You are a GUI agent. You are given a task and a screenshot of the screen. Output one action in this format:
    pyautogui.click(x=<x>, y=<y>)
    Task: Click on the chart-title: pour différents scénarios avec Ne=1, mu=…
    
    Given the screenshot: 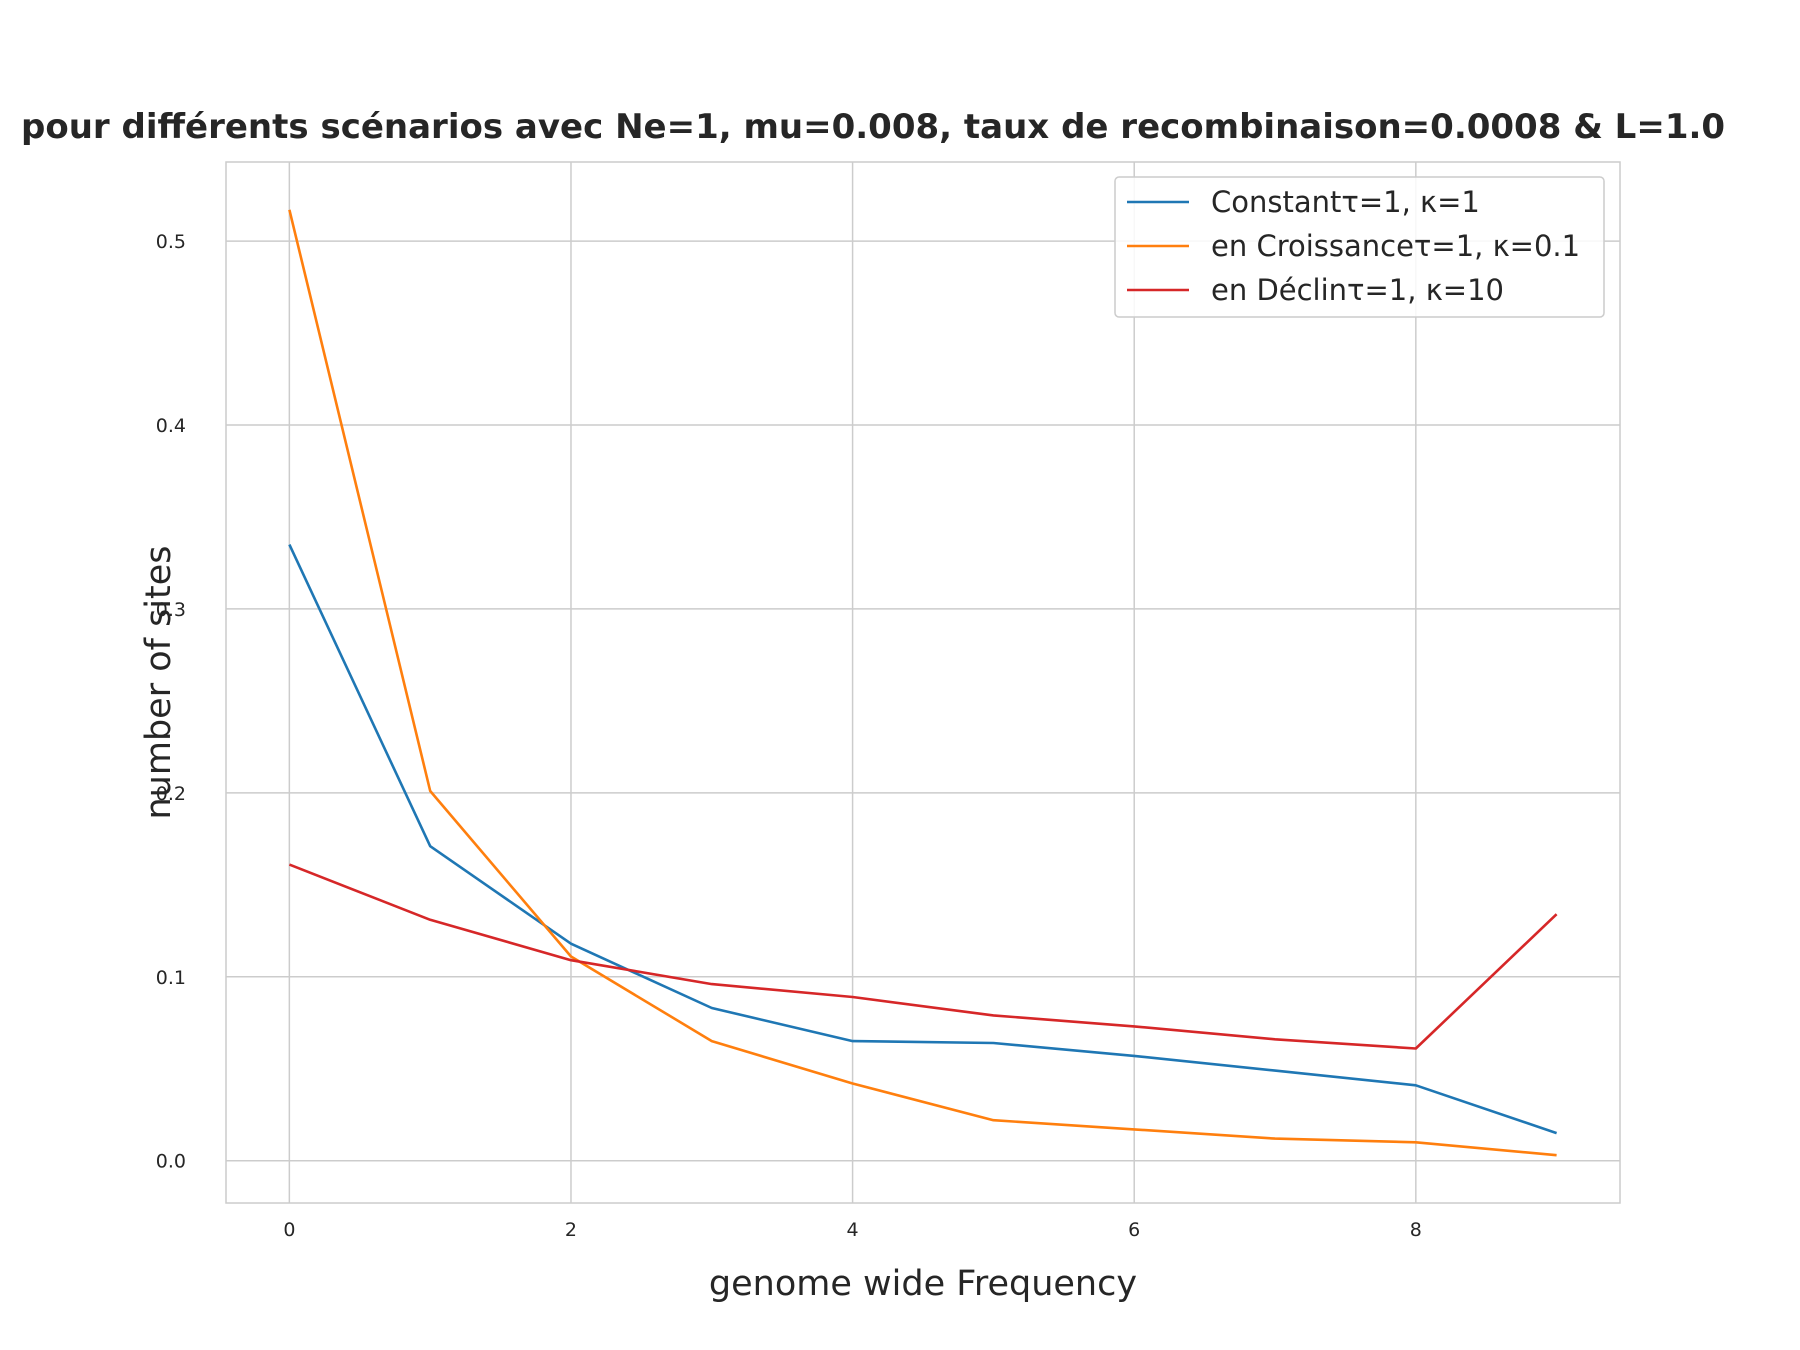 What is the action you would take?
    pyautogui.click(x=873, y=127)
    